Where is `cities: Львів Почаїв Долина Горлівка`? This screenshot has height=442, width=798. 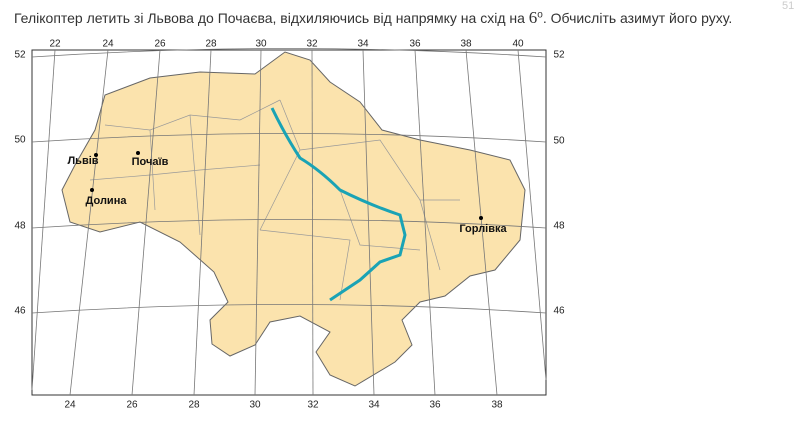 cities: Львів Почаїв Долина Горлівка is located at coordinates (287, 193).